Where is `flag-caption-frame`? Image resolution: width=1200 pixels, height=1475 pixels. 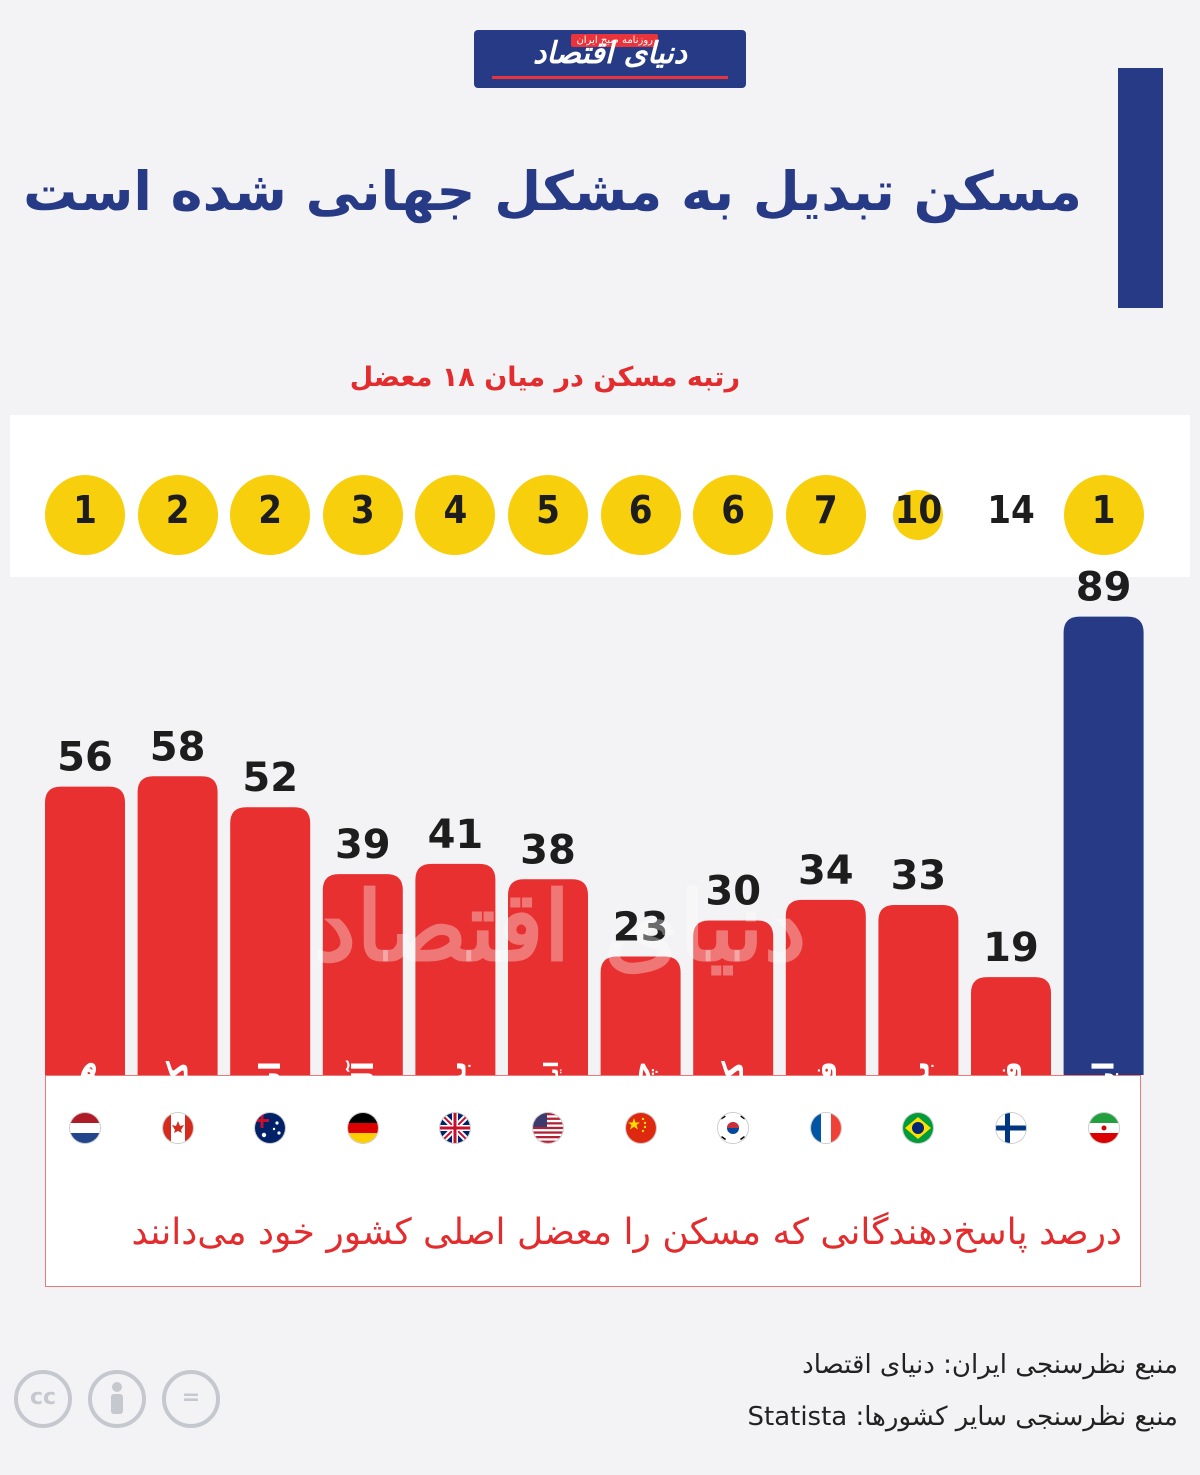 flag-caption-frame is located at coordinates (593, 1181).